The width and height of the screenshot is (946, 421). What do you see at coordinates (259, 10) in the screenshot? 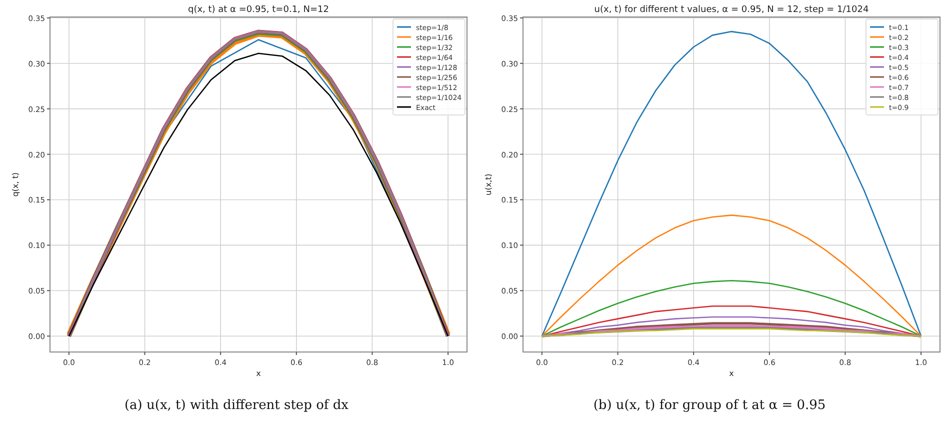
I see `chart-title: q(x, t) at α =0.95, t=0.1, N=12` at bounding box center [259, 10].